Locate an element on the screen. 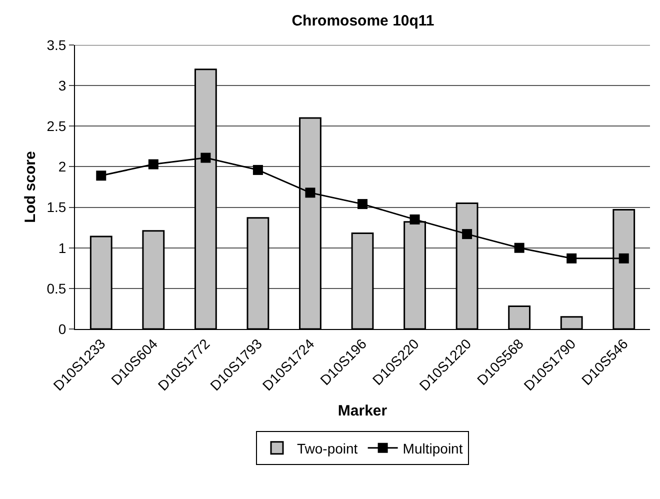  y-tick-label: 1 is located at coordinates (62, 248).